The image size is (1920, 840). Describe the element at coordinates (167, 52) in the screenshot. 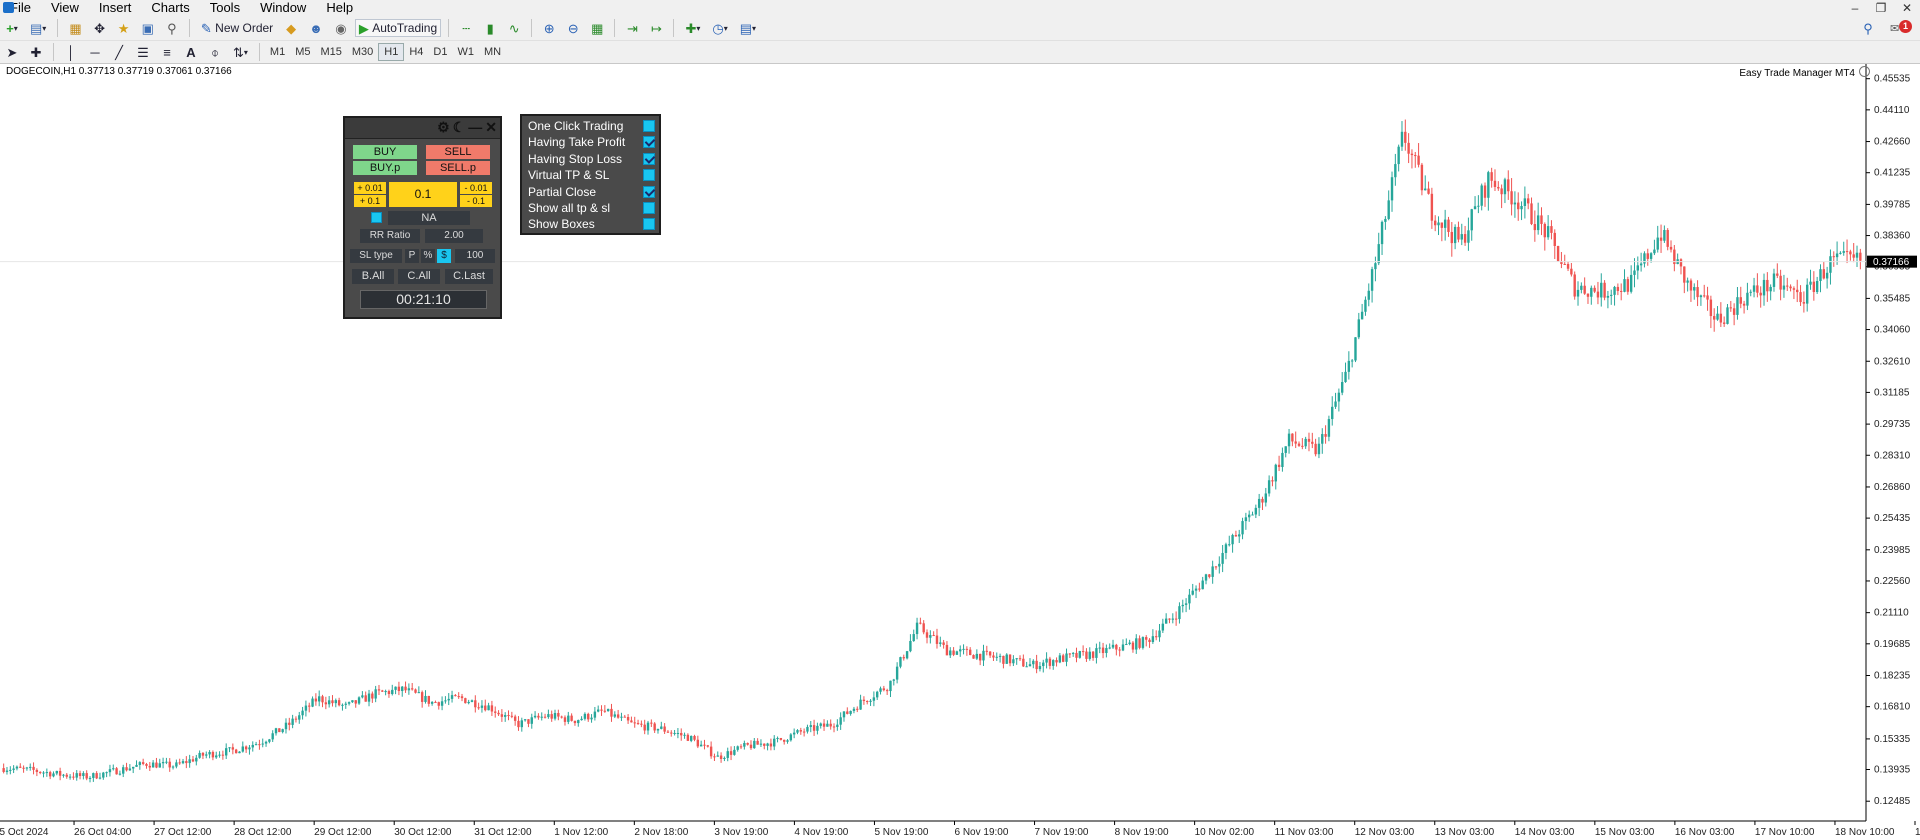

I see `fibonacci-icon: ≡` at that location.